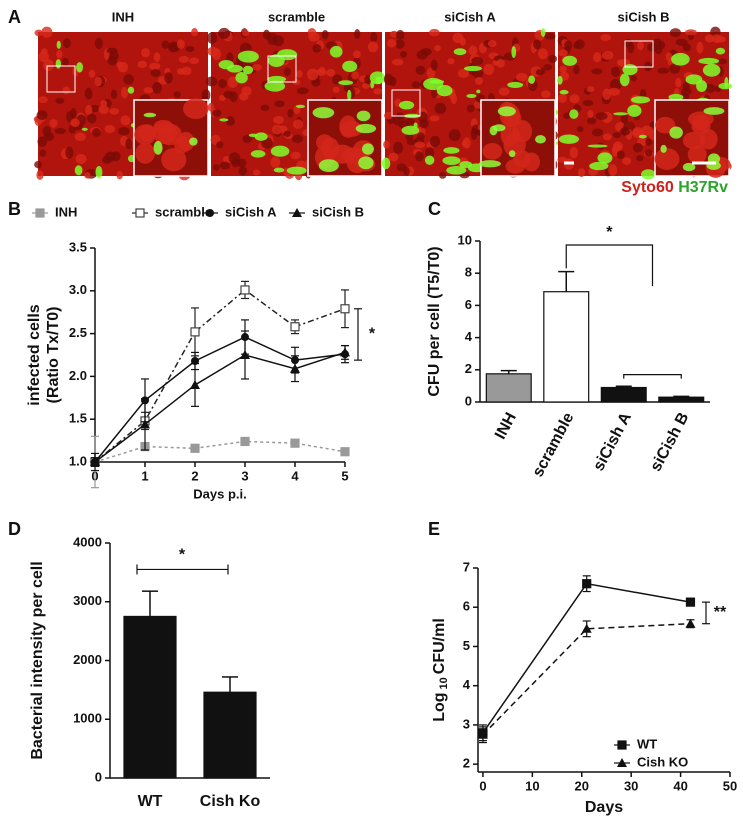 This screenshot has width=743, height=822. Describe the element at coordinates (647, 187) in the screenshot. I see `stain-label: Syto60` at that location.